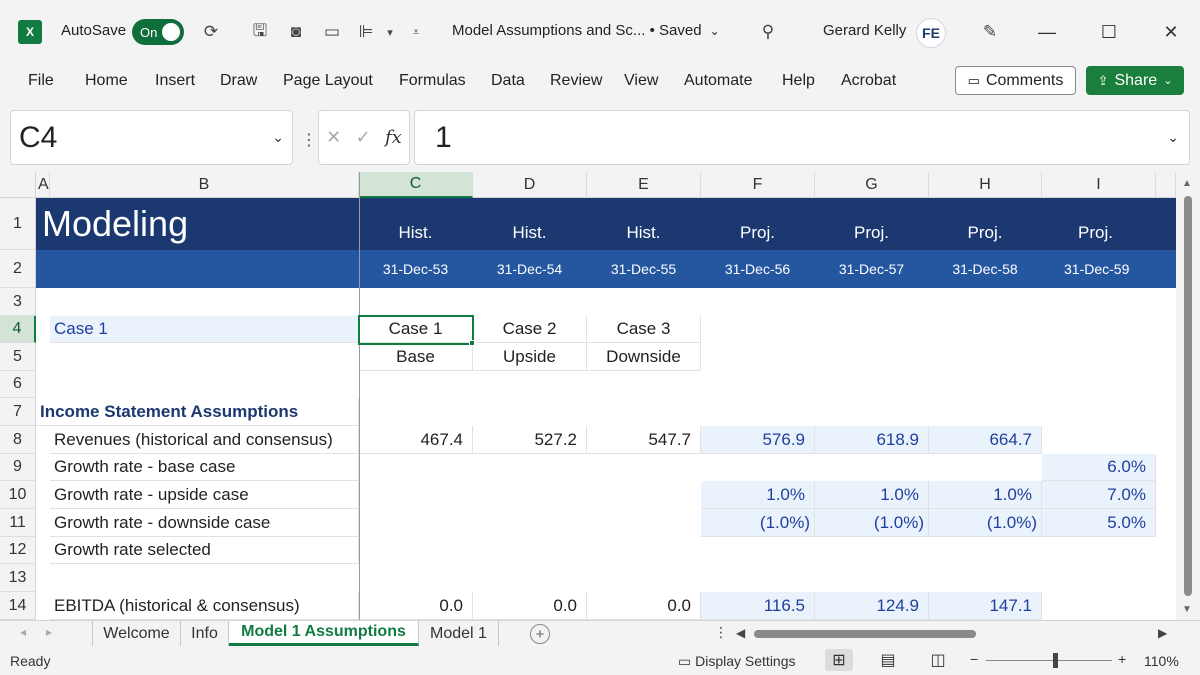 This screenshot has height=675, width=1200. I want to click on chevron-down-icon: ⌄, so click(1173, 137).